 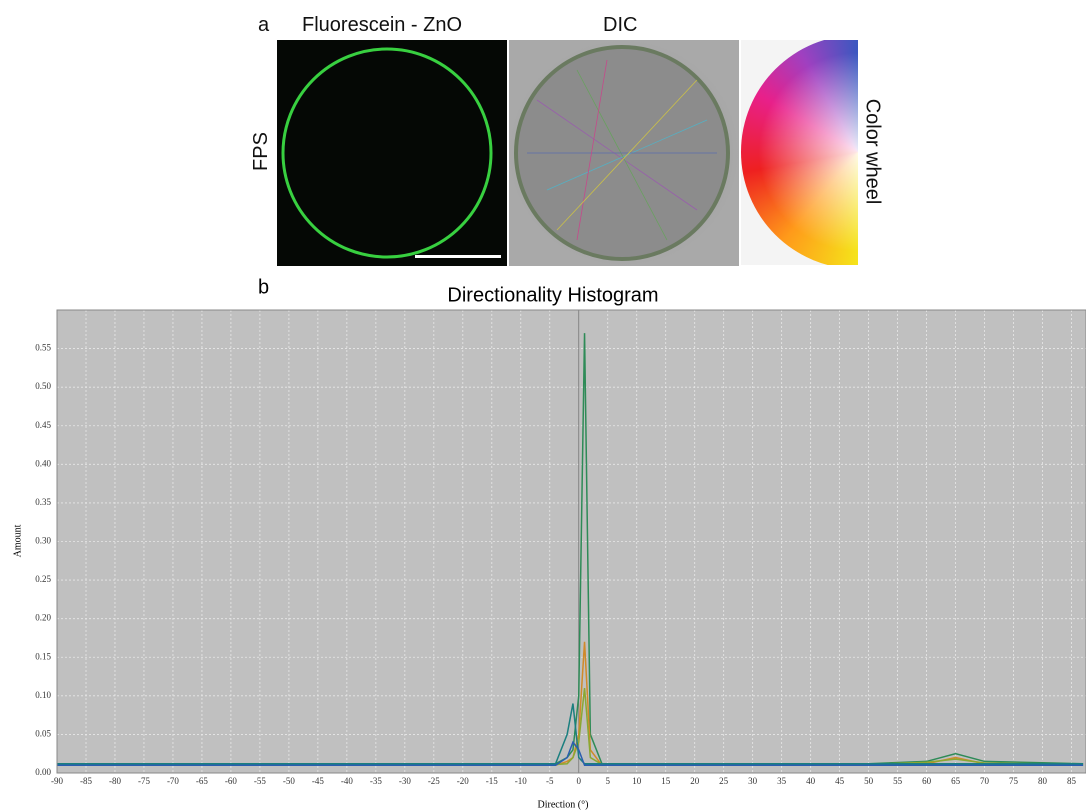 What do you see at coordinates (563, 804) in the screenshot?
I see `x-axis-label: Direction (°)` at bounding box center [563, 804].